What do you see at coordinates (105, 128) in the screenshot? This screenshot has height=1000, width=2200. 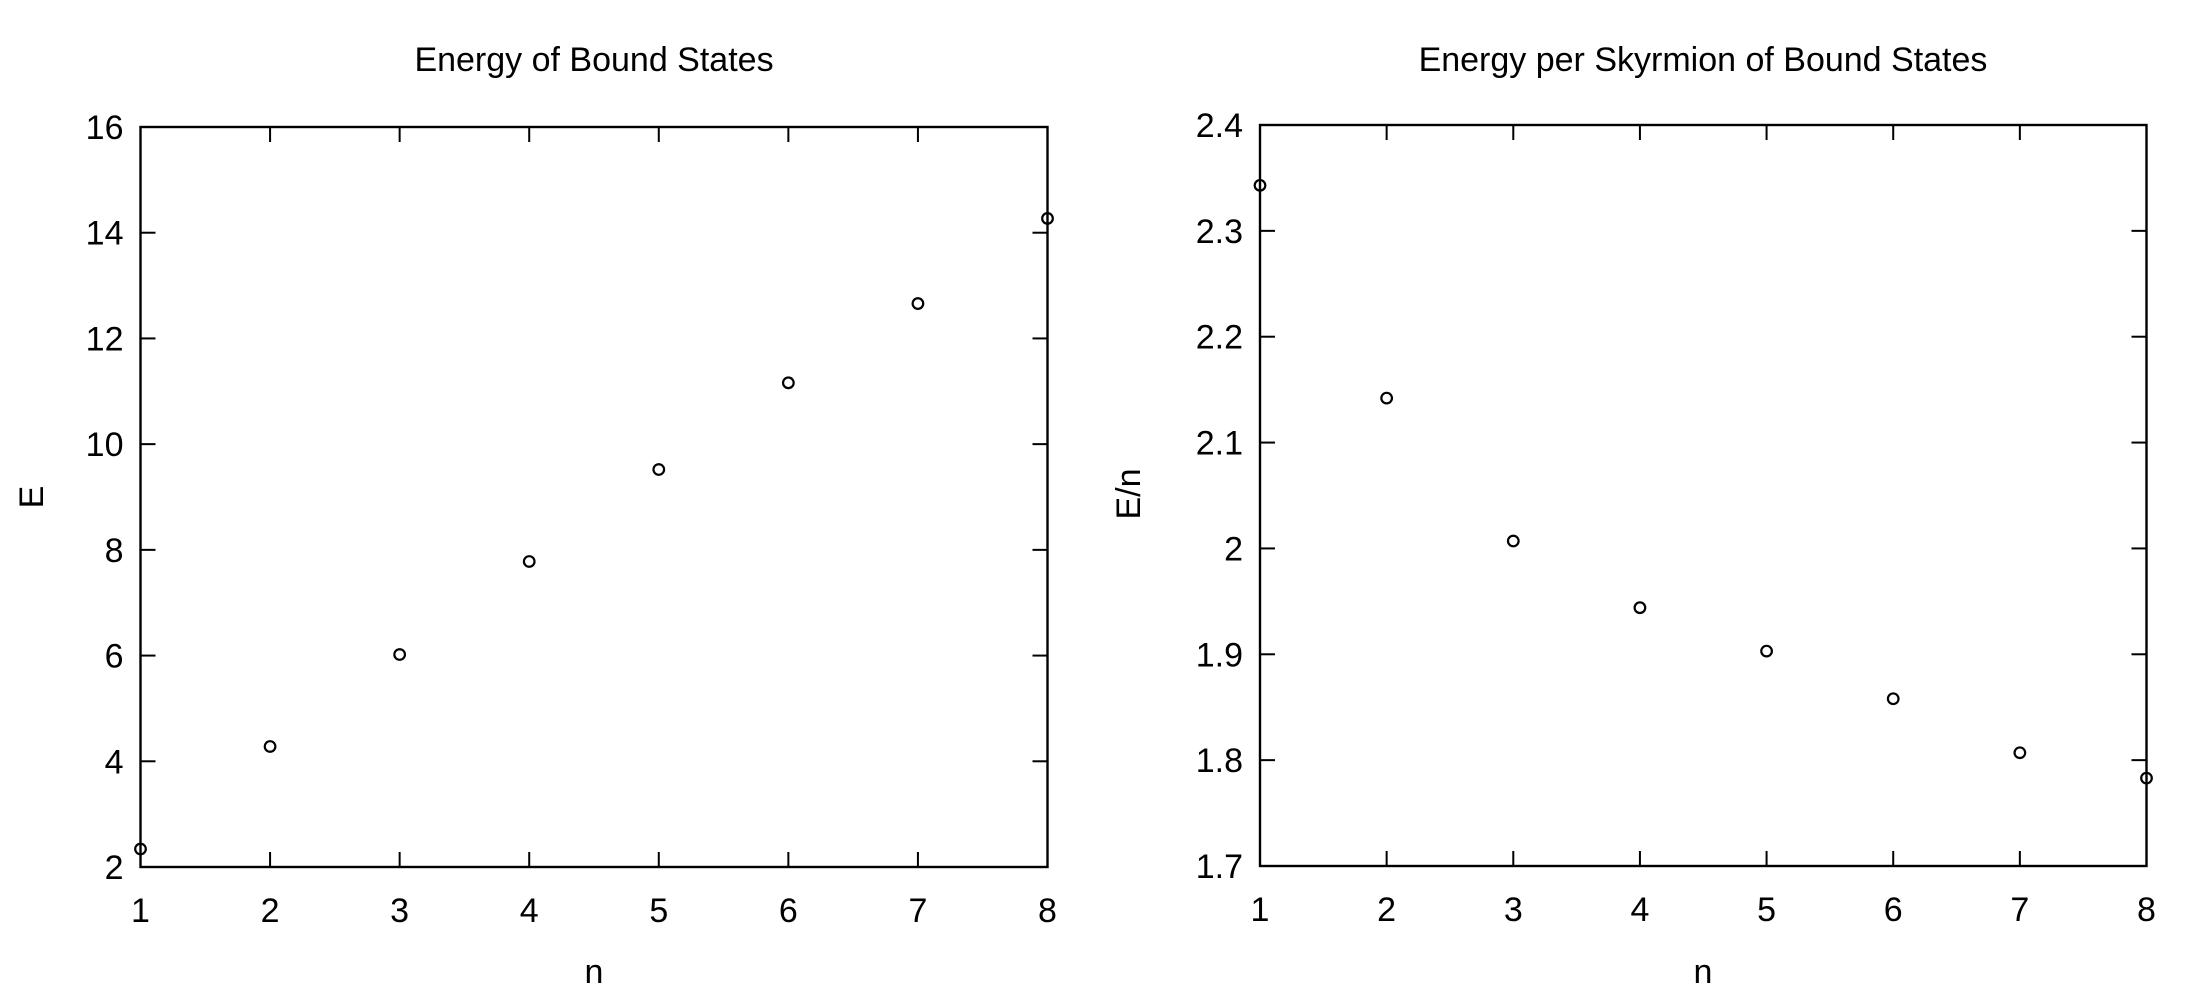 I see `y-tick-label: 16` at bounding box center [105, 128].